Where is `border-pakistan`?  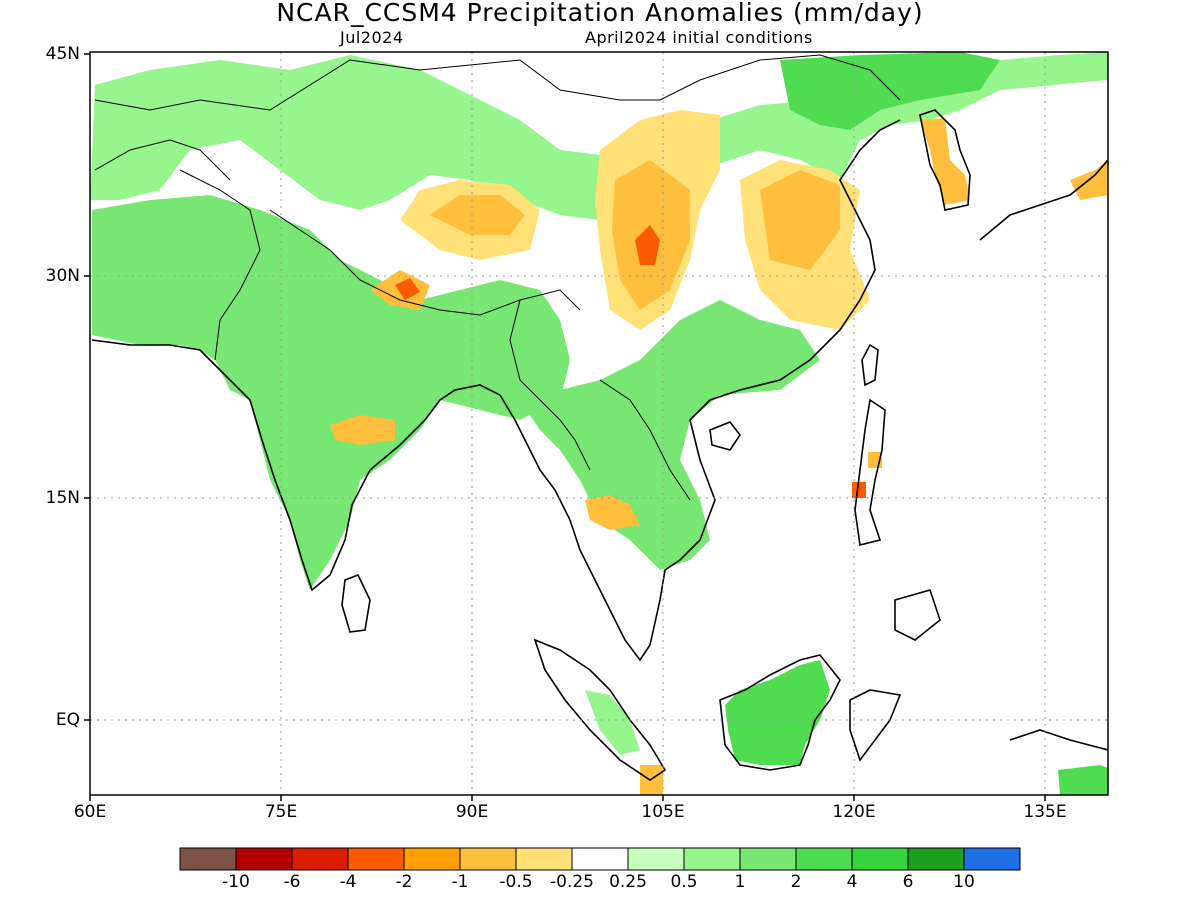
border-pakistan is located at coordinates (220, 265).